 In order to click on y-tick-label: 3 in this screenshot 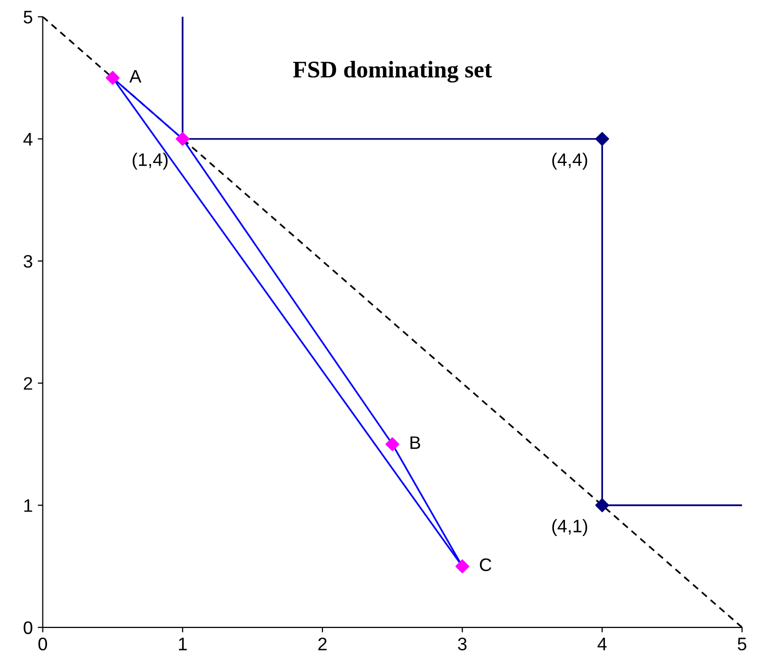, I will do `click(28, 261)`.